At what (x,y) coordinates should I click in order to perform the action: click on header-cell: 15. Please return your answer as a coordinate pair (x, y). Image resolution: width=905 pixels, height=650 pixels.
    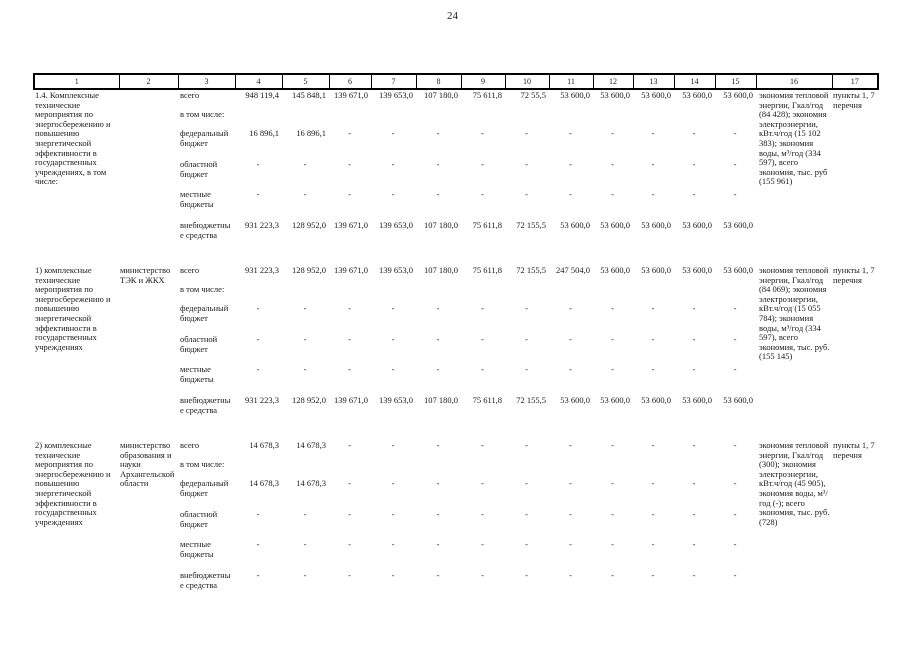
    Looking at the image, I should click on (735, 81).